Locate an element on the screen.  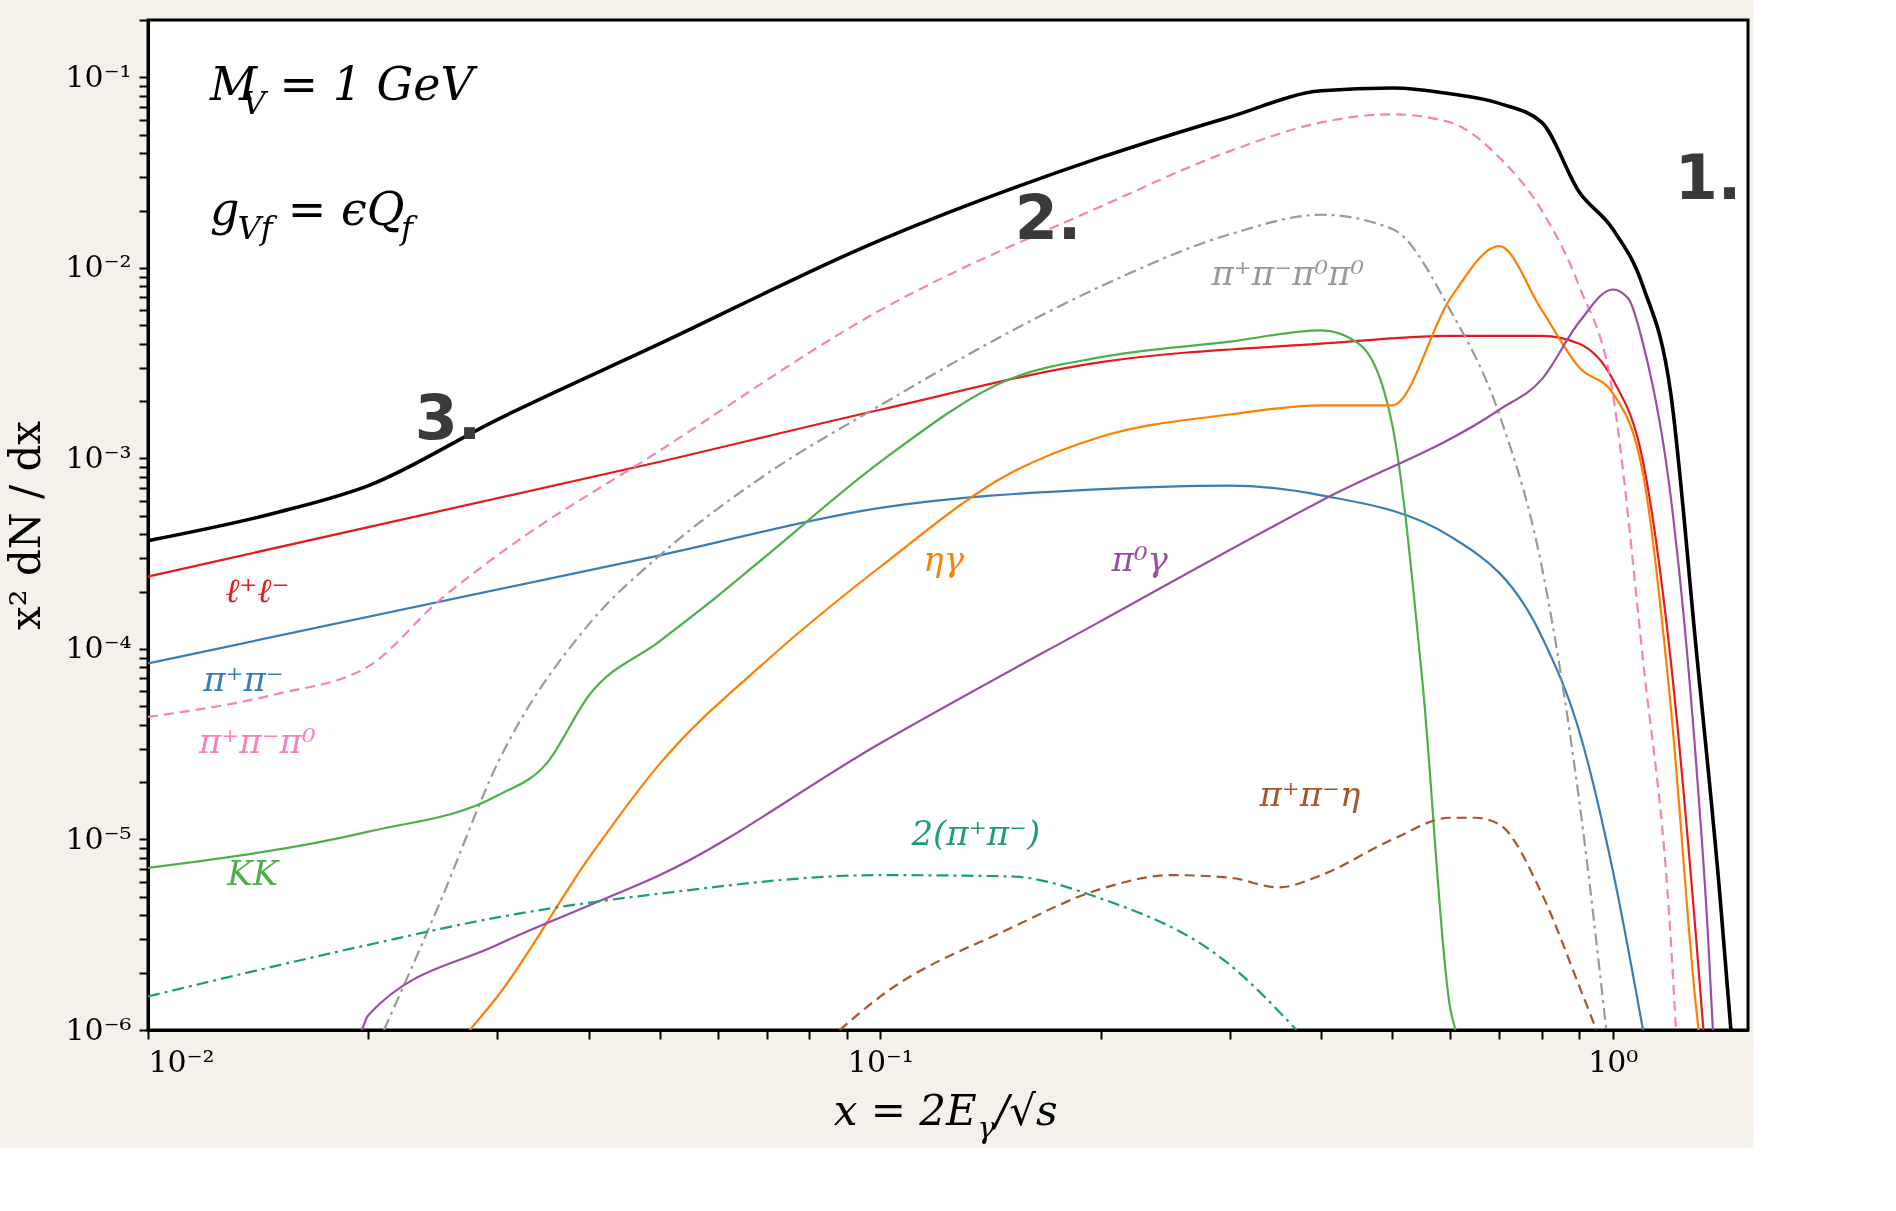
y-tick-label: 10⁻⁴ is located at coordinates (98, 648).